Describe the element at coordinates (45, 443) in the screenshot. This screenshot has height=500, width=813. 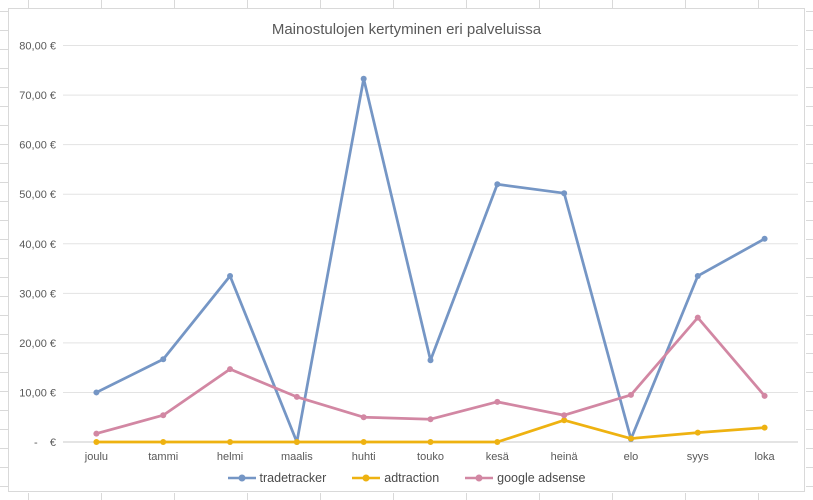
I see `y-tick-label: - €` at that location.